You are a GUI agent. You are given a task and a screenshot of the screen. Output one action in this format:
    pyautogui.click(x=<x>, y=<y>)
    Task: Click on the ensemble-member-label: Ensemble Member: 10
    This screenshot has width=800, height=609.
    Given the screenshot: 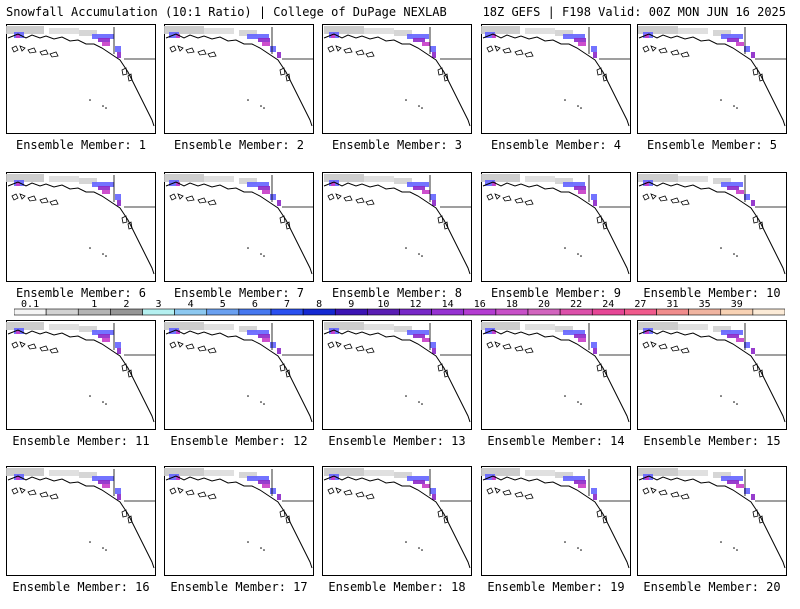 What is the action you would take?
    pyautogui.click(x=712, y=293)
    